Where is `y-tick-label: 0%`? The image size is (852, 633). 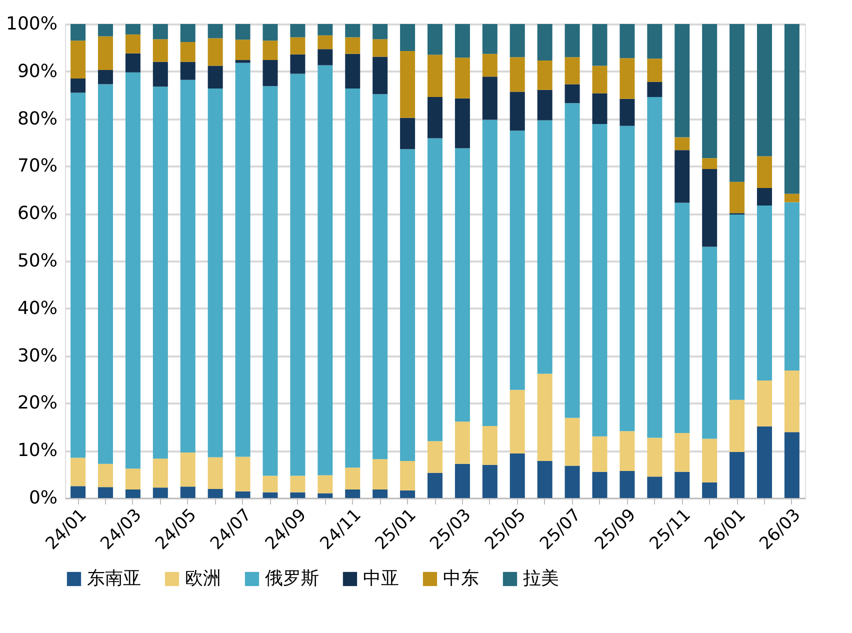 y-tick-label: 0% is located at coordinates (43, 498).